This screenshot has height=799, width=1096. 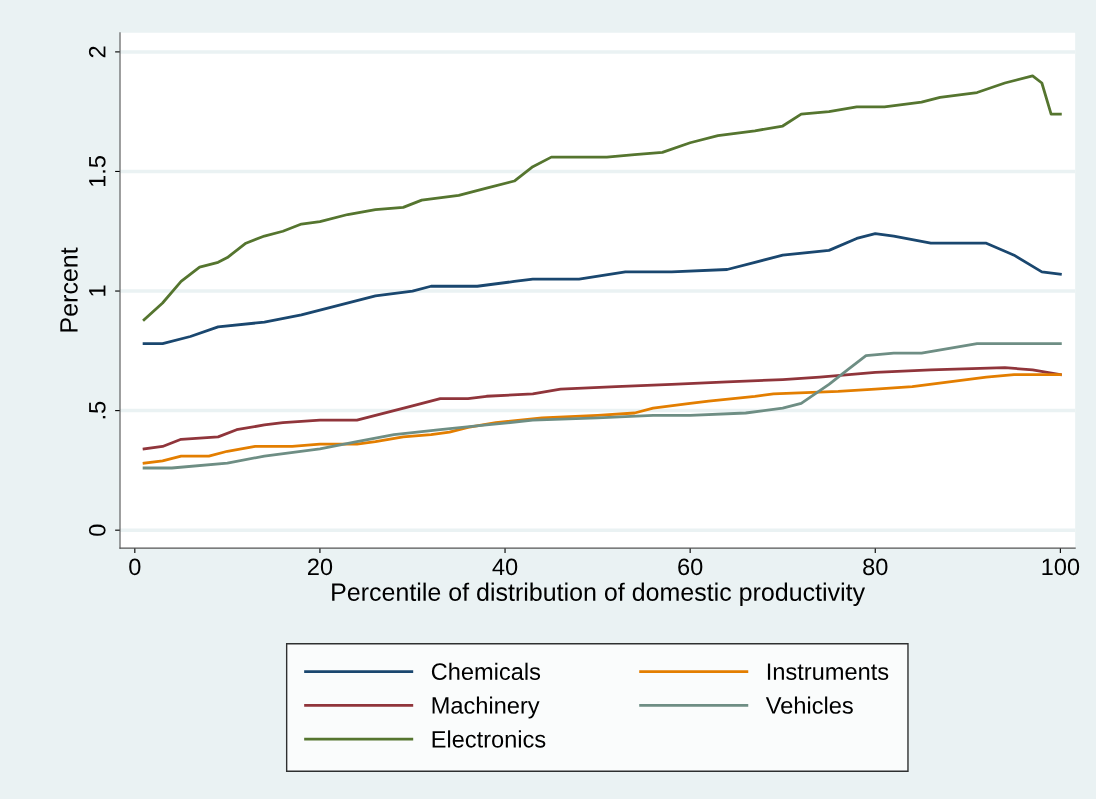 I want to click on legend-label: Electronics, so click(x=489, y=739).